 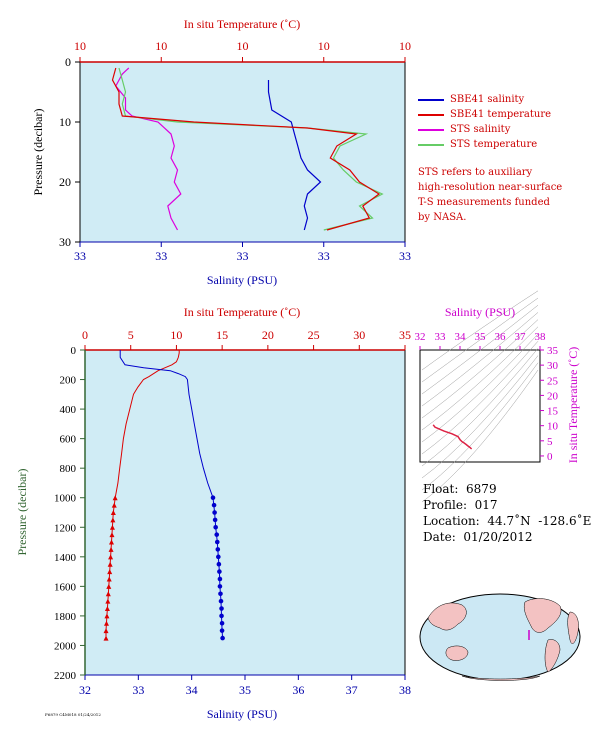 What do you see at coordinates (480, 312) in the screenshot?
I see `ts-x-title: Salinity (PSU)` at bounding box center [480, 312].